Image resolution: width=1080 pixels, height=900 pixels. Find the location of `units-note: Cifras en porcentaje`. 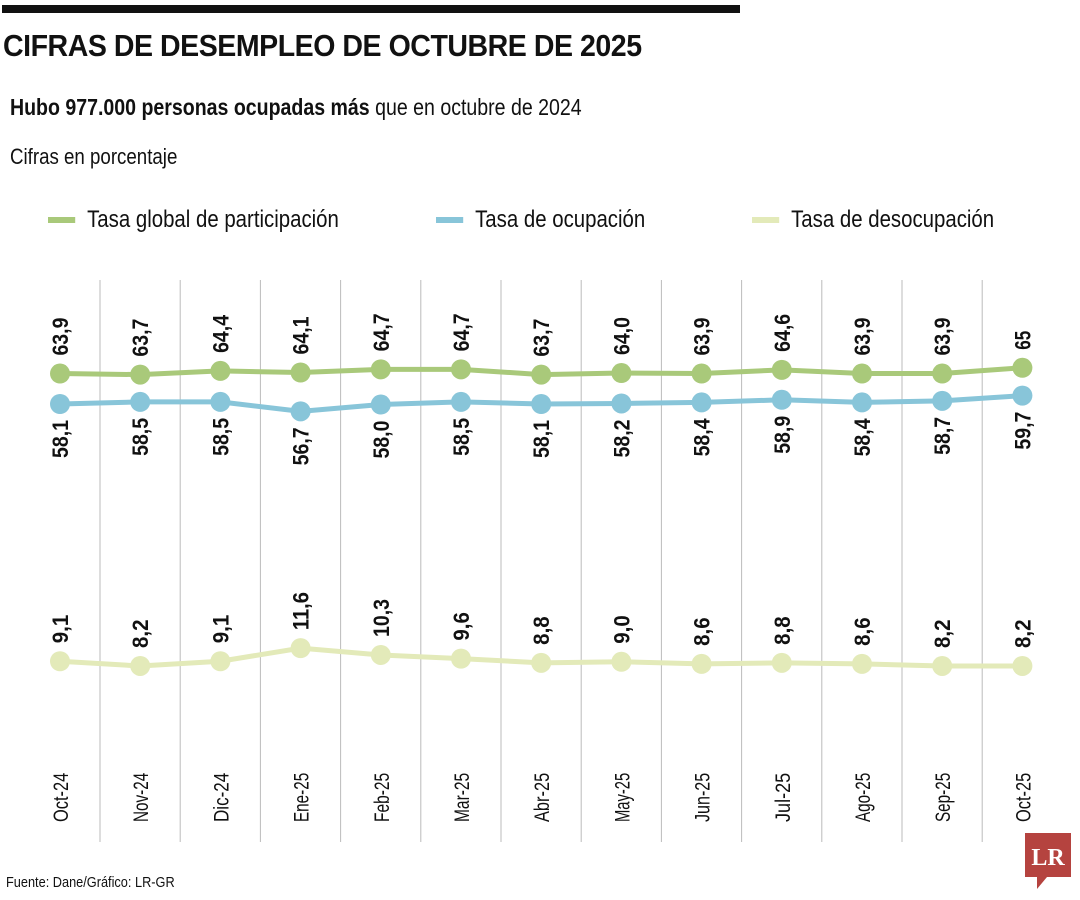

units-note: Cifras en porcentaje is located at coordinates (94, 156).